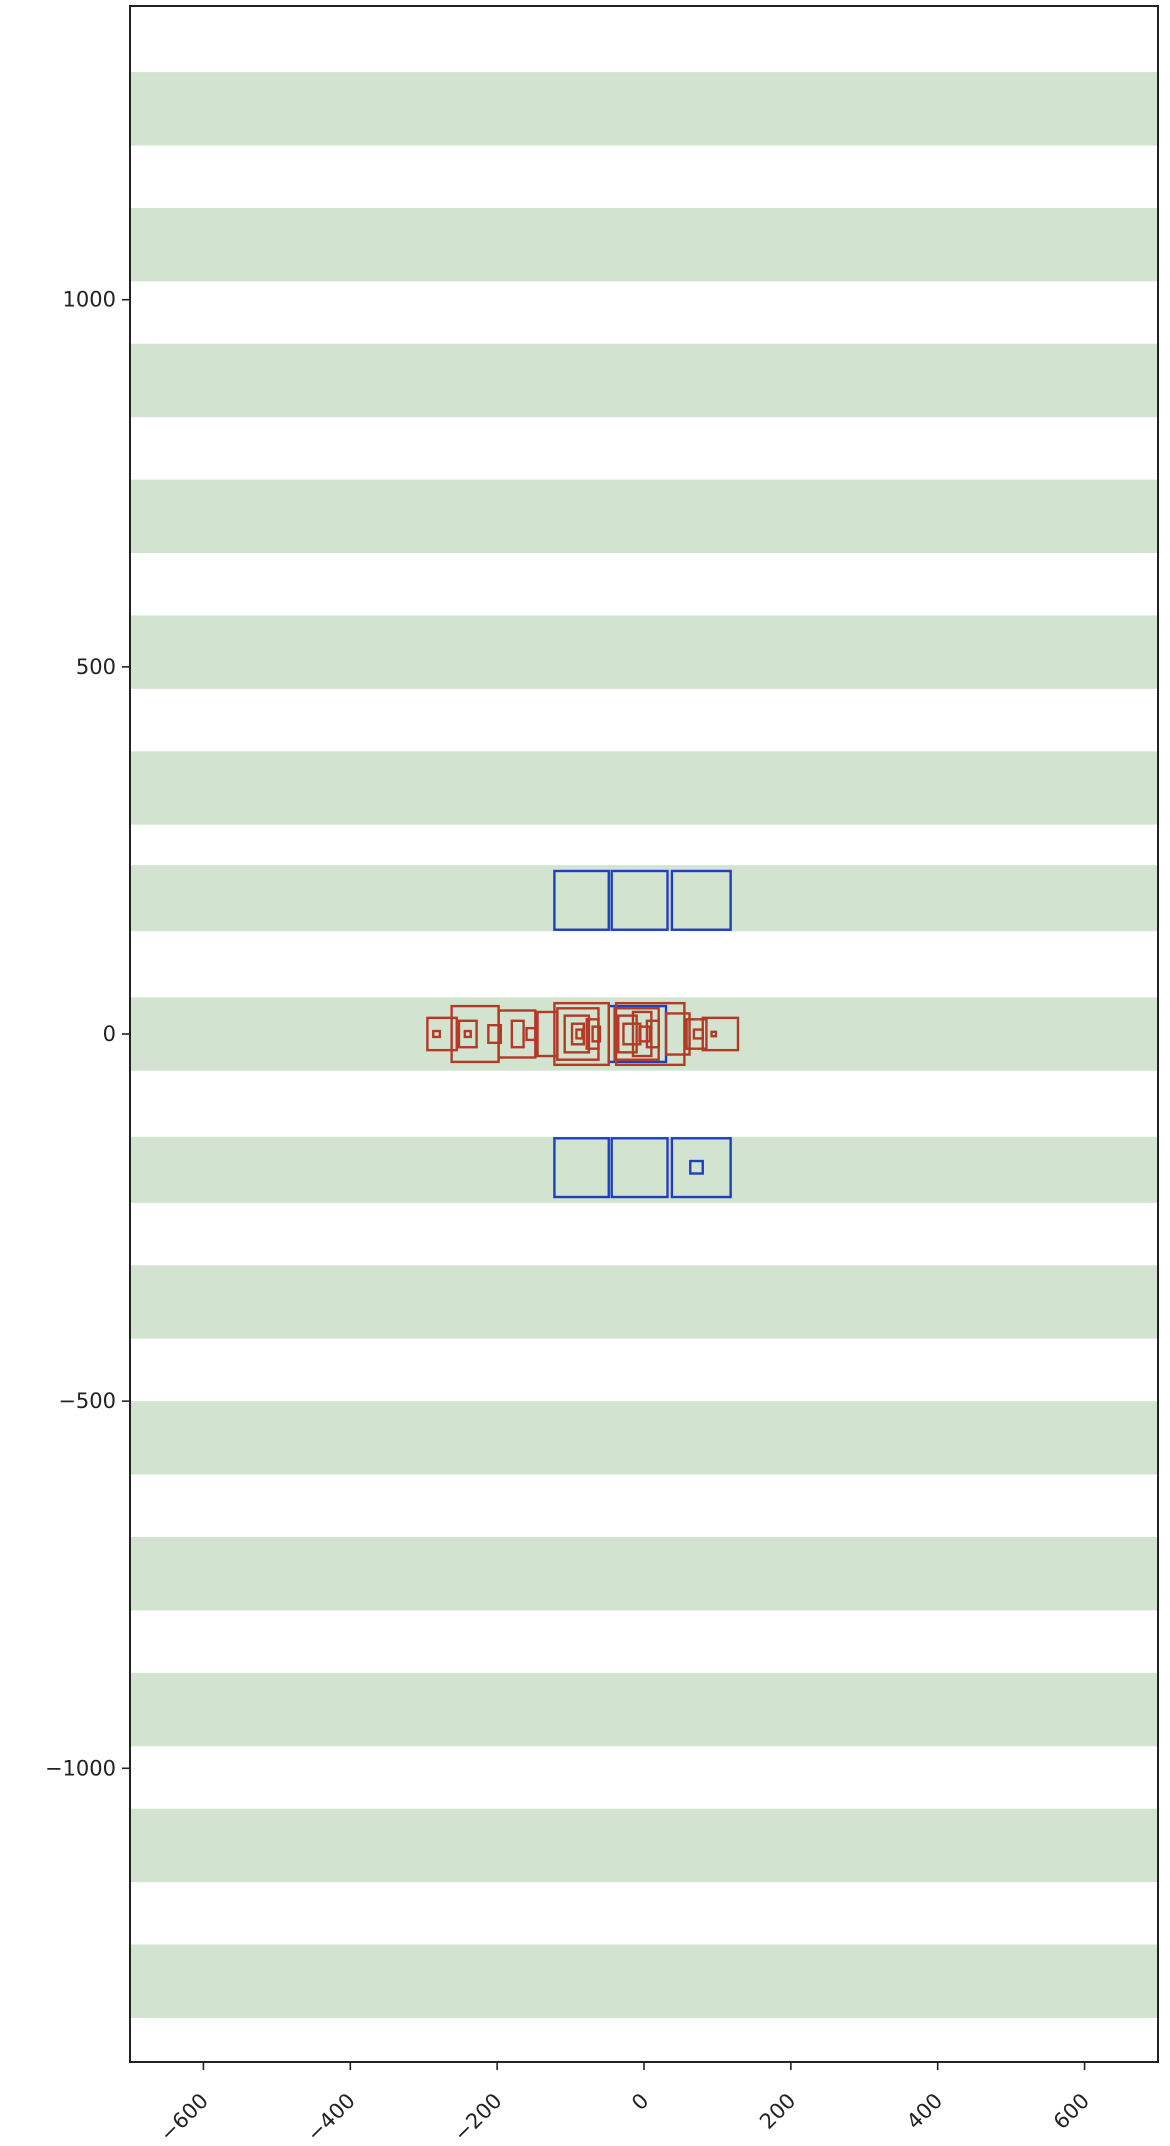 Image resolution: width=1170 pixels, height=2146 pixels. I want to click on x-tick-label: −600, so click(184, 2117).